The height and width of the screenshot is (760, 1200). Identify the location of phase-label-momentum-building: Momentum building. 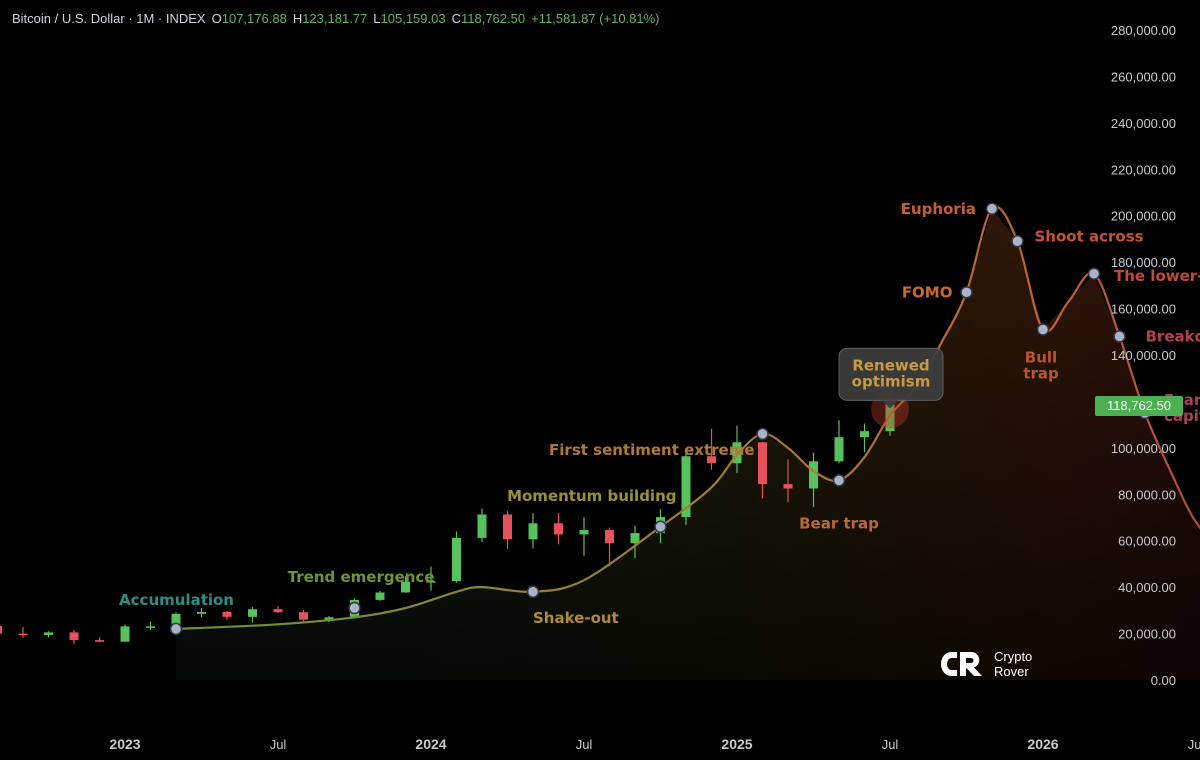
(591, 496).